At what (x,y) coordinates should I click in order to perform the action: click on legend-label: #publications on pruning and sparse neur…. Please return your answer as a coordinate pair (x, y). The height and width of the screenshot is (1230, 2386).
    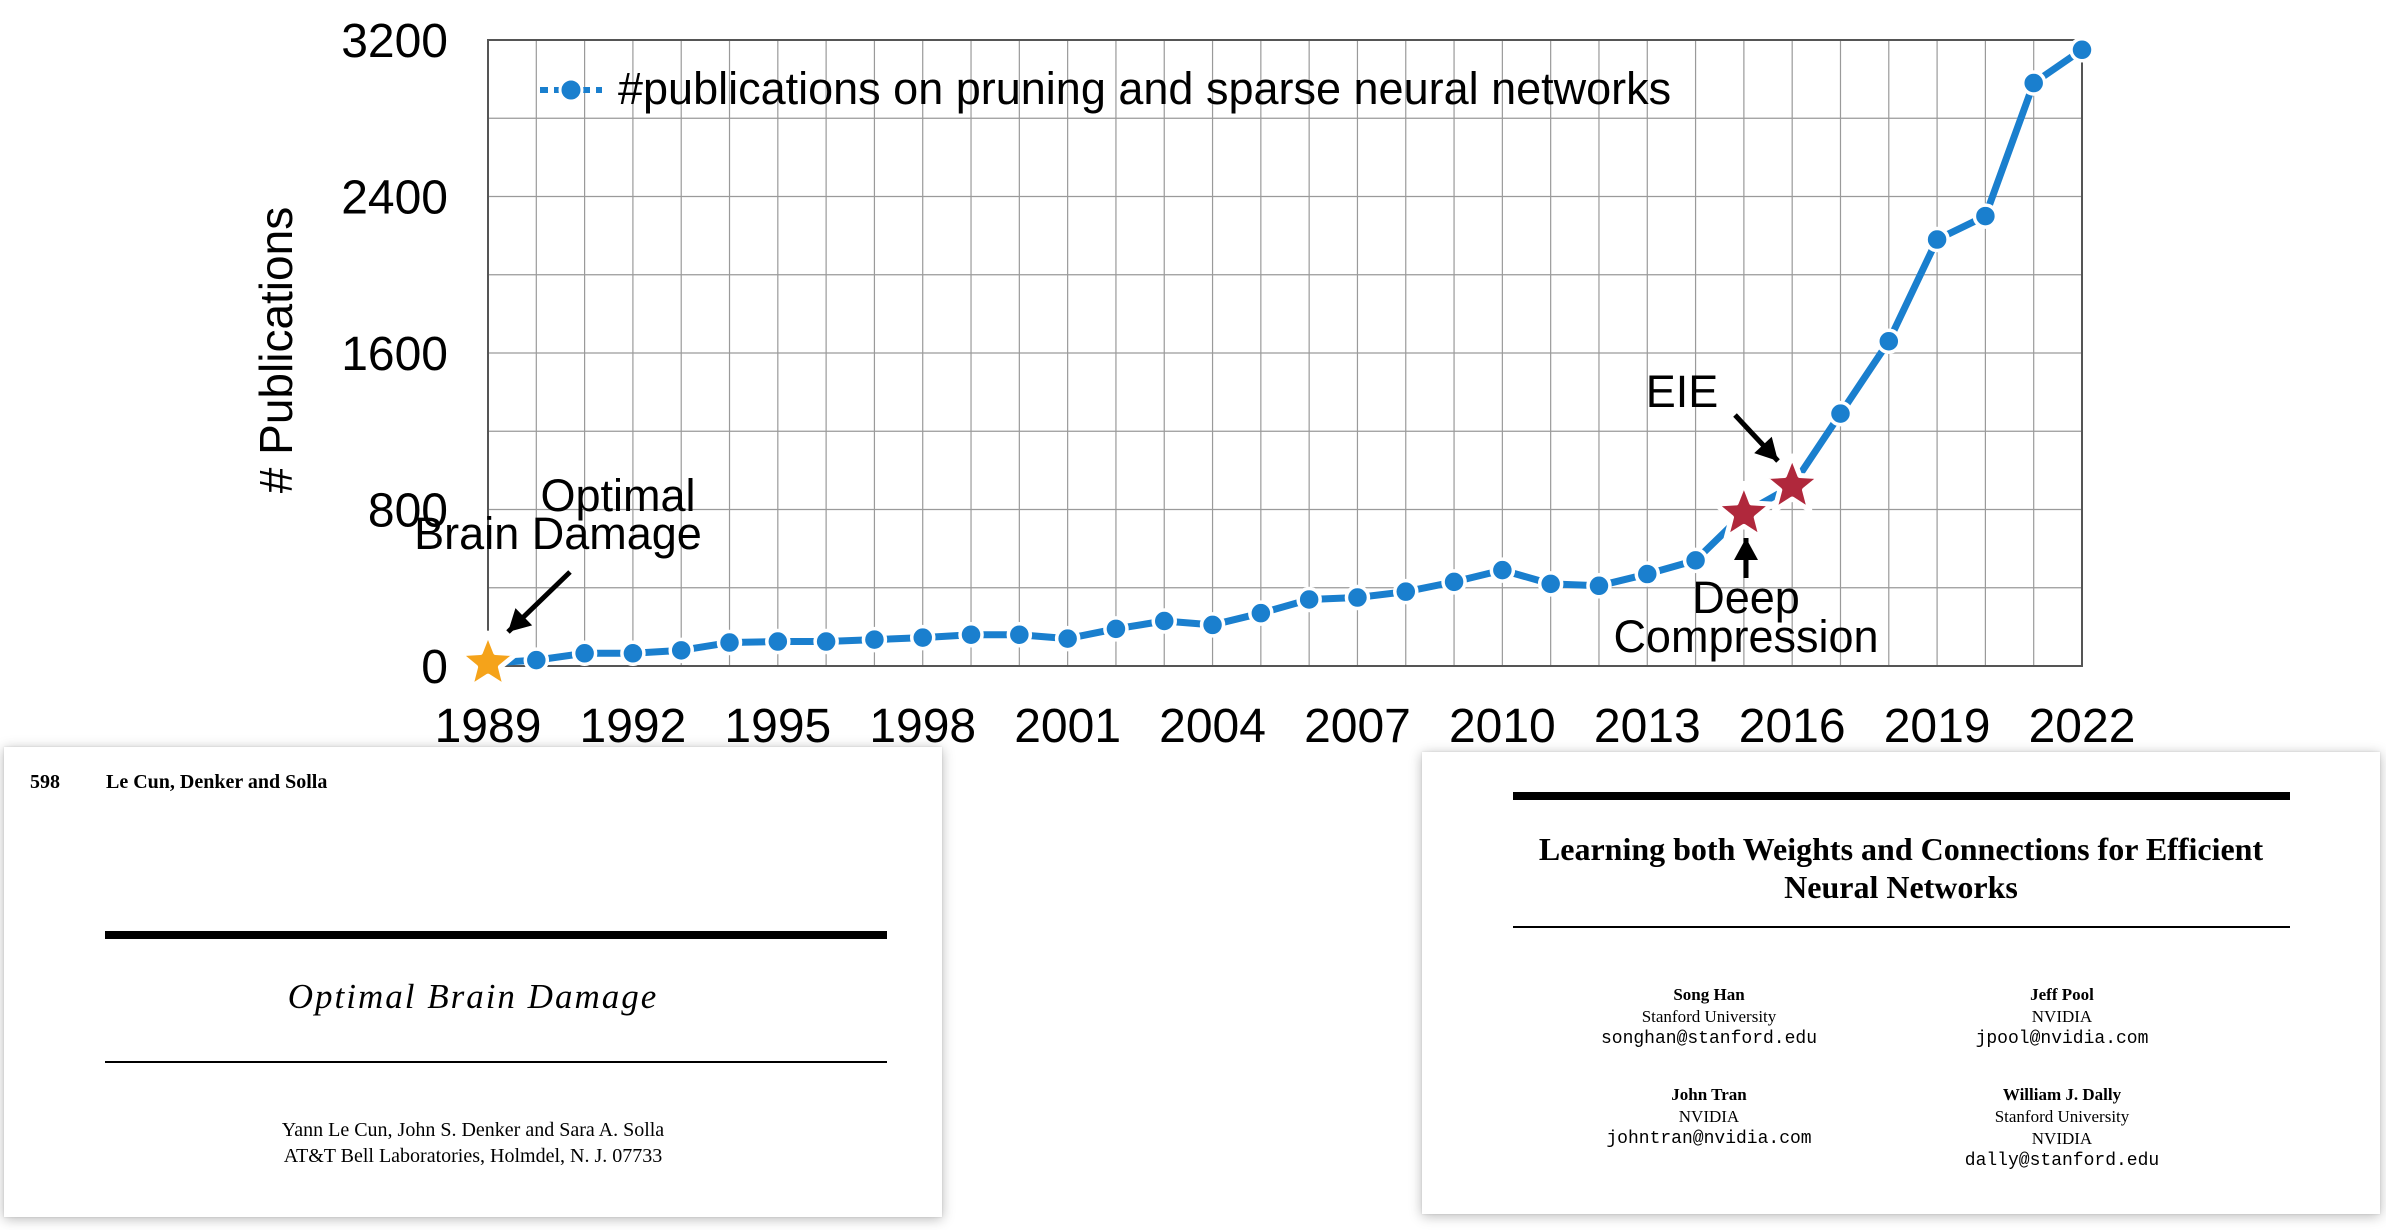
    Looking at the image, I should click on (1144, 88).